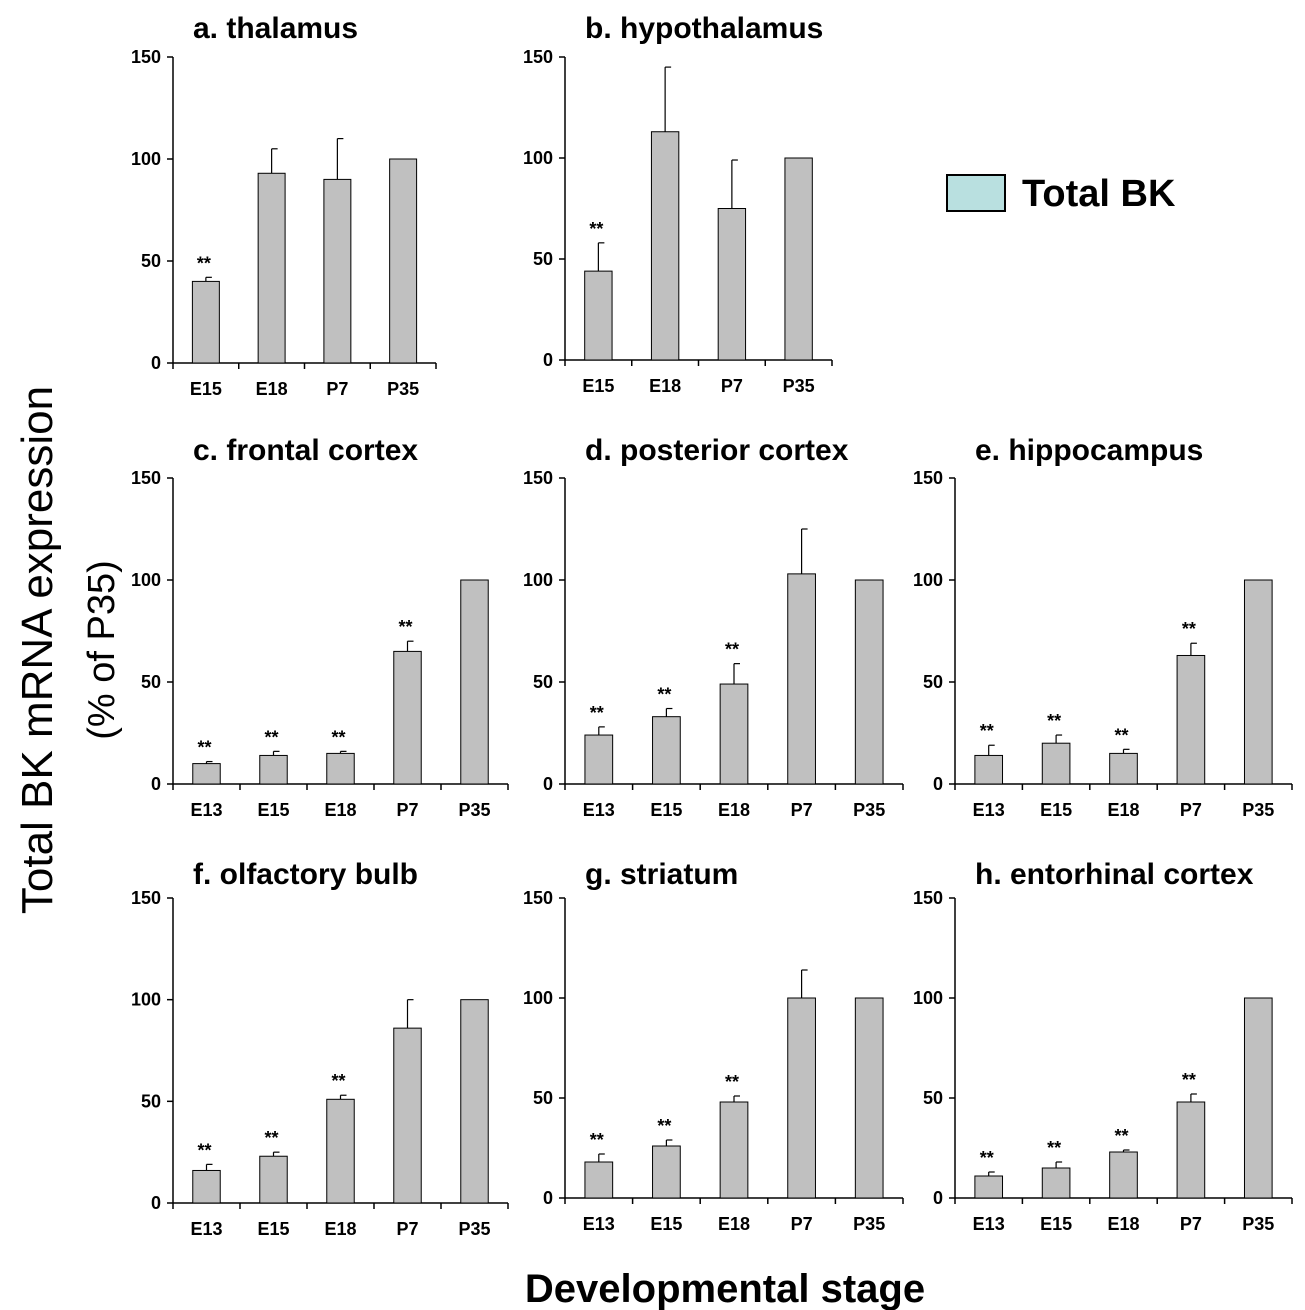 This screenshot has width=1305, height=1310. I want to click on y-axis-title: Total BK mRNA expression (% of P35), so click(68, 650).